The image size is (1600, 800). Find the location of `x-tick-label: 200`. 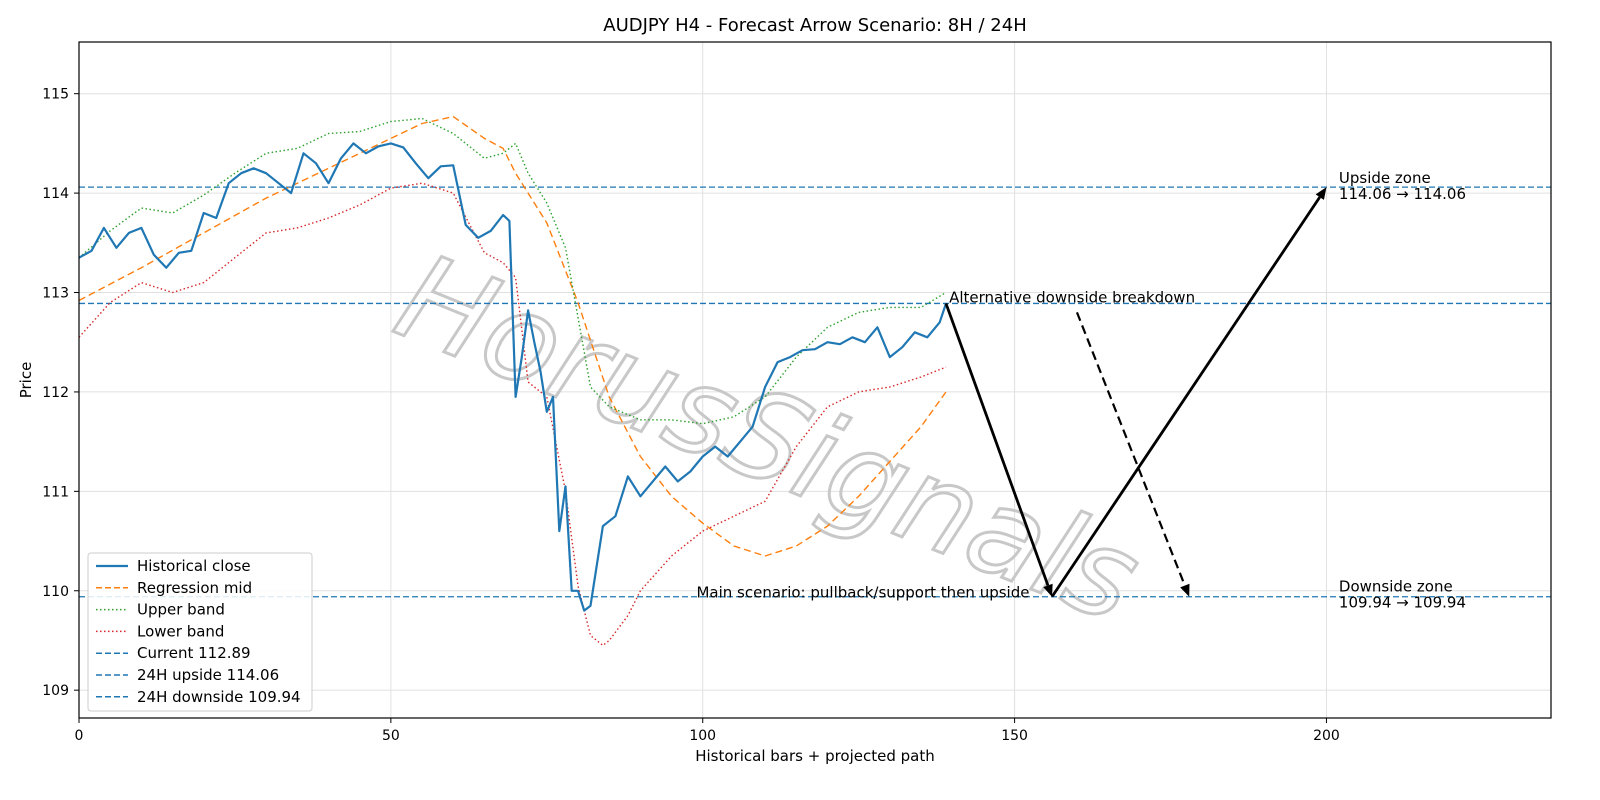

x-tick-label: 200 is located at coordinates (1326, 736).